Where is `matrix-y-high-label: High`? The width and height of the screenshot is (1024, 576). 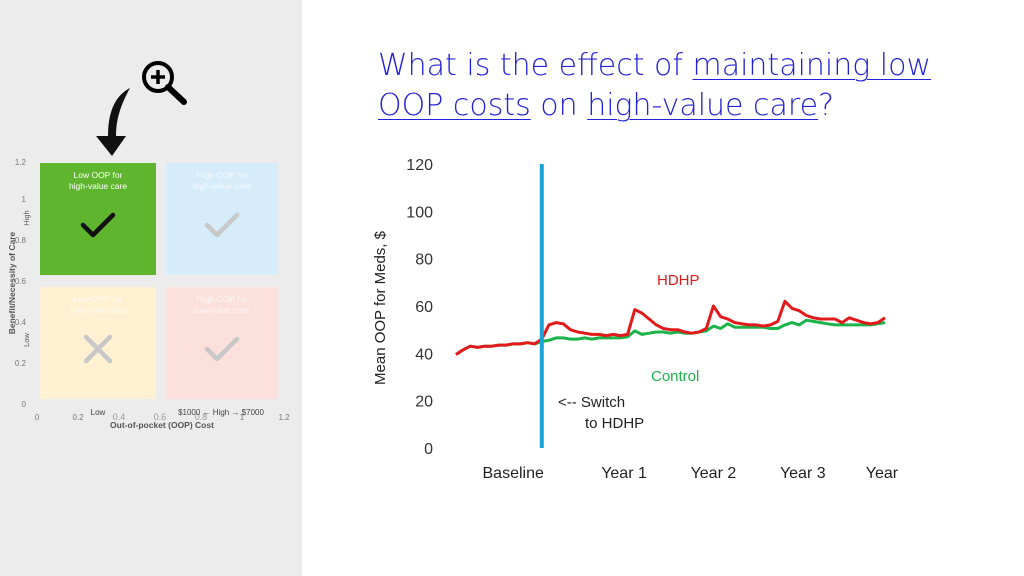
matrix-y-high-label: High is located at coordinates (26, 217).